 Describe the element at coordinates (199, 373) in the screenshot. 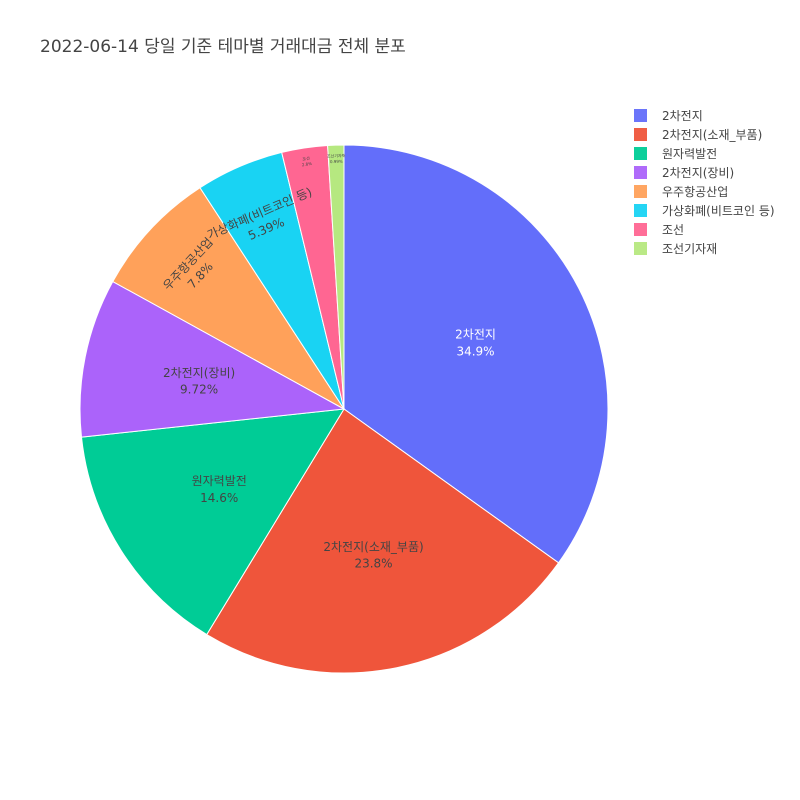

I see `slice-label-name: 2차전지(장비)` at that location.